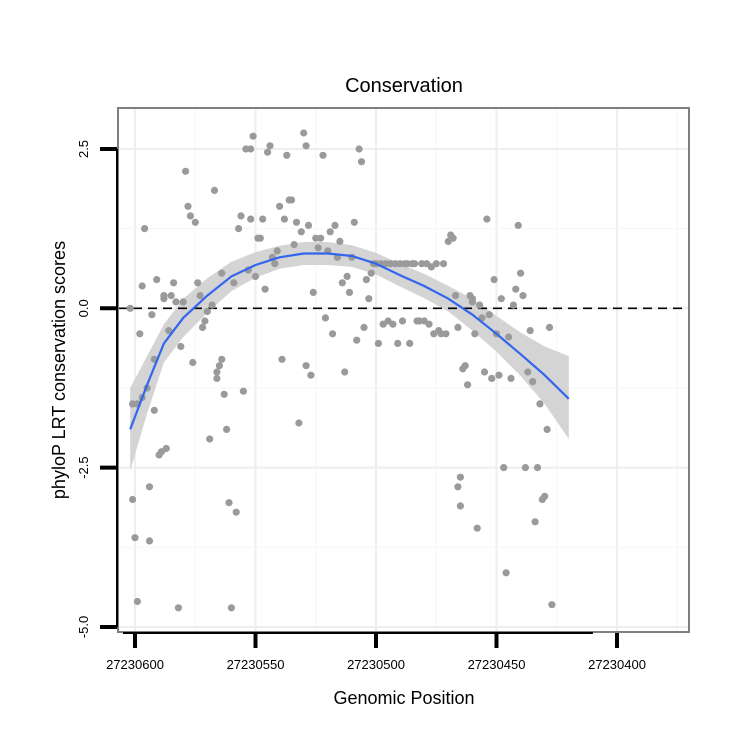  I want to click on y-axis: -5.0 -2.5 0.0 2.5, so click(97, 389).